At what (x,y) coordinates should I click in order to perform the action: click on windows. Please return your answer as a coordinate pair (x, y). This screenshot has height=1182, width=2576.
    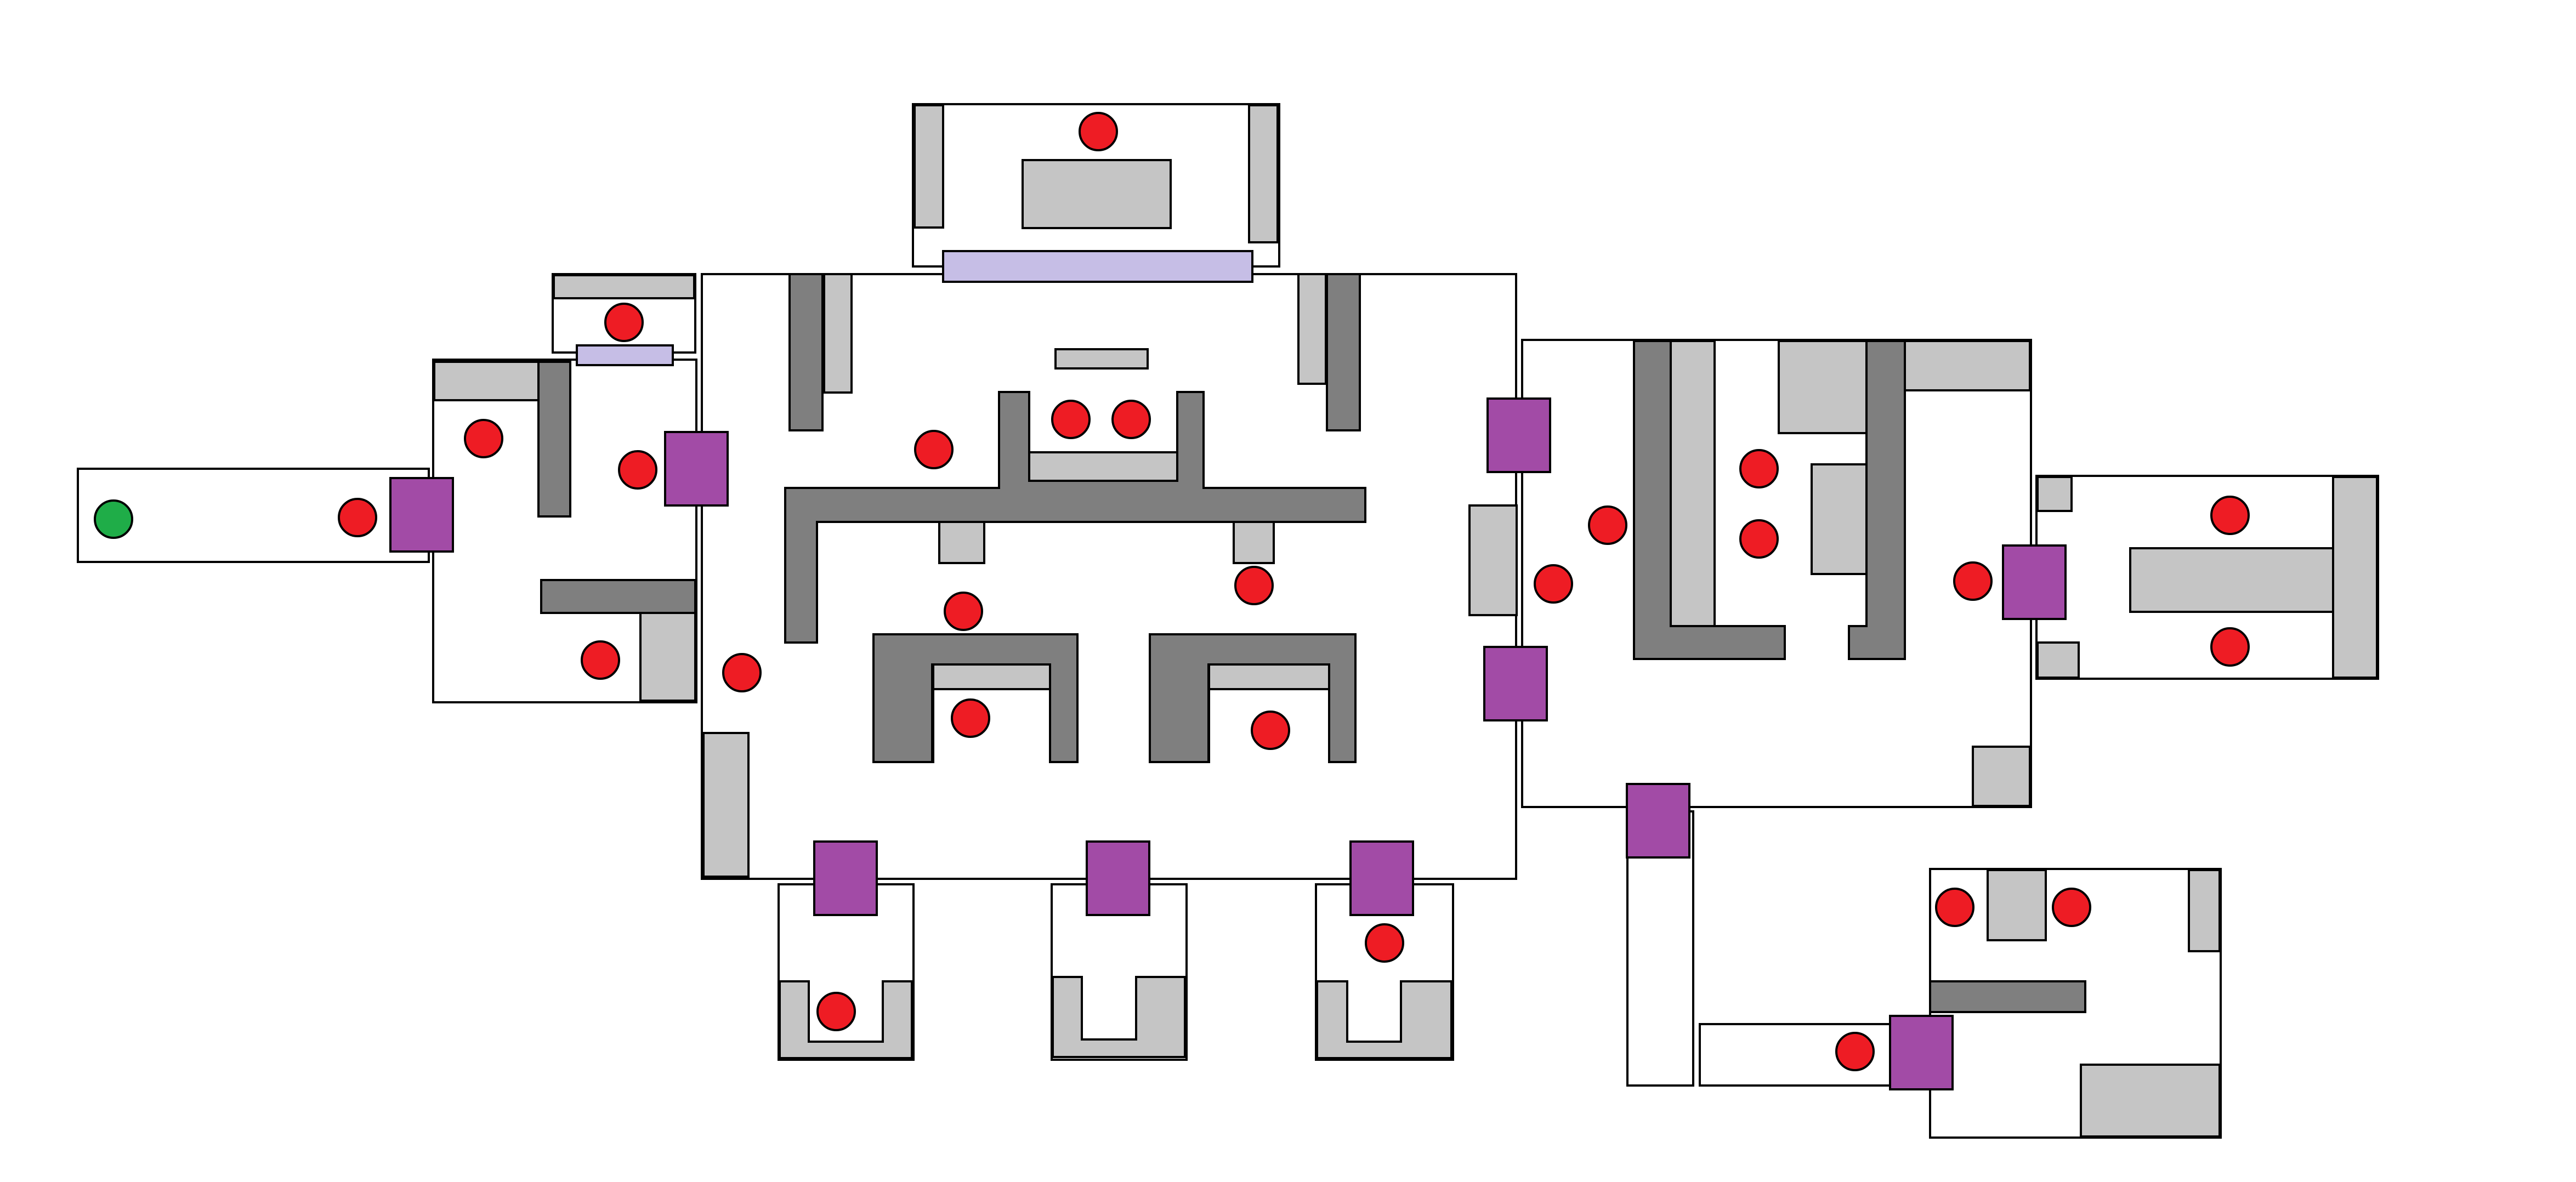
    Looking at the image, I should click on (915, 308).